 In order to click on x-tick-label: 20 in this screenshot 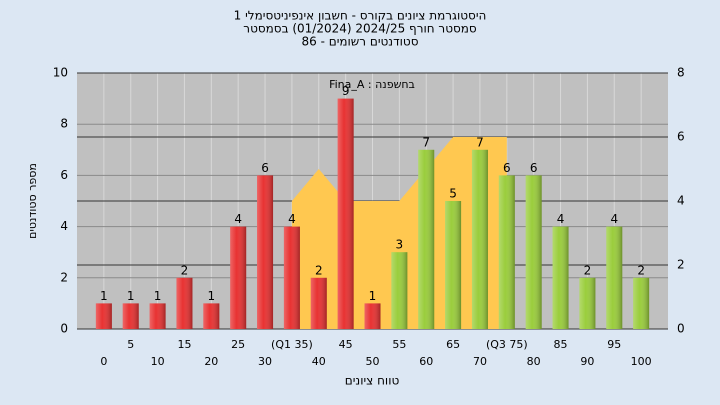, I will do `click(211, 361)`.